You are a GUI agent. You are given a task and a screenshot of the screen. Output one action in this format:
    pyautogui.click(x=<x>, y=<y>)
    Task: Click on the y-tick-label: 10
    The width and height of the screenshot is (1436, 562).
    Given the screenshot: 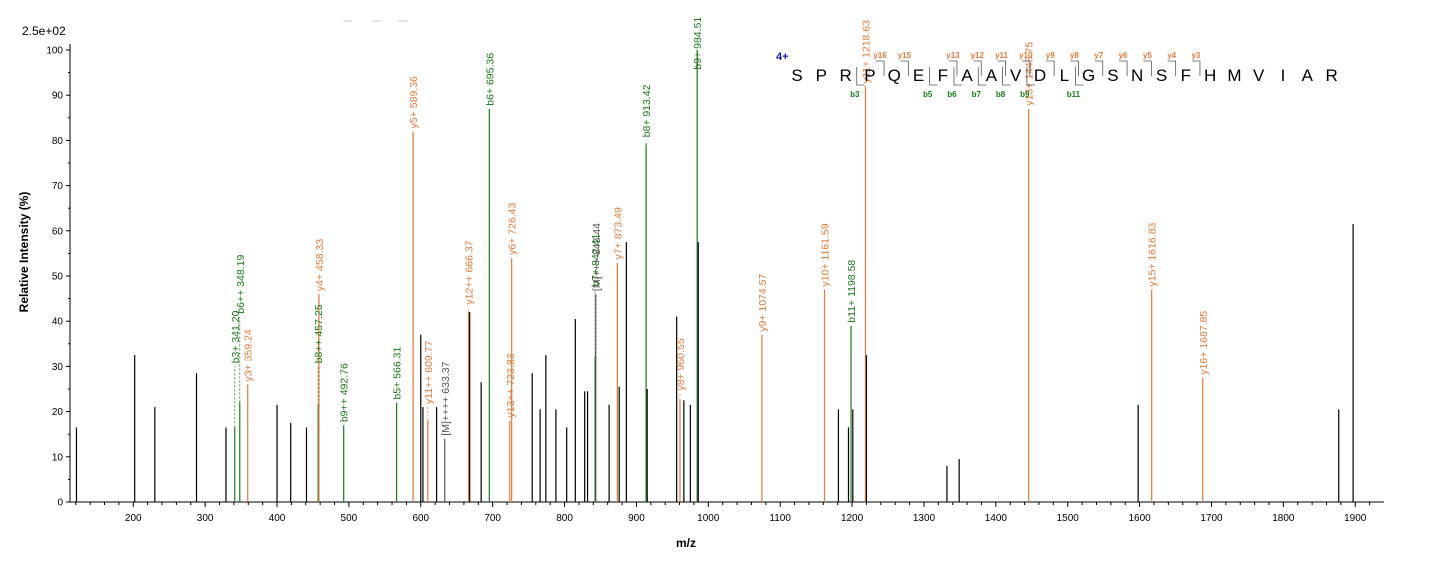 What is the action you would take?
    pyautogui.click(x=58, y=457)
    